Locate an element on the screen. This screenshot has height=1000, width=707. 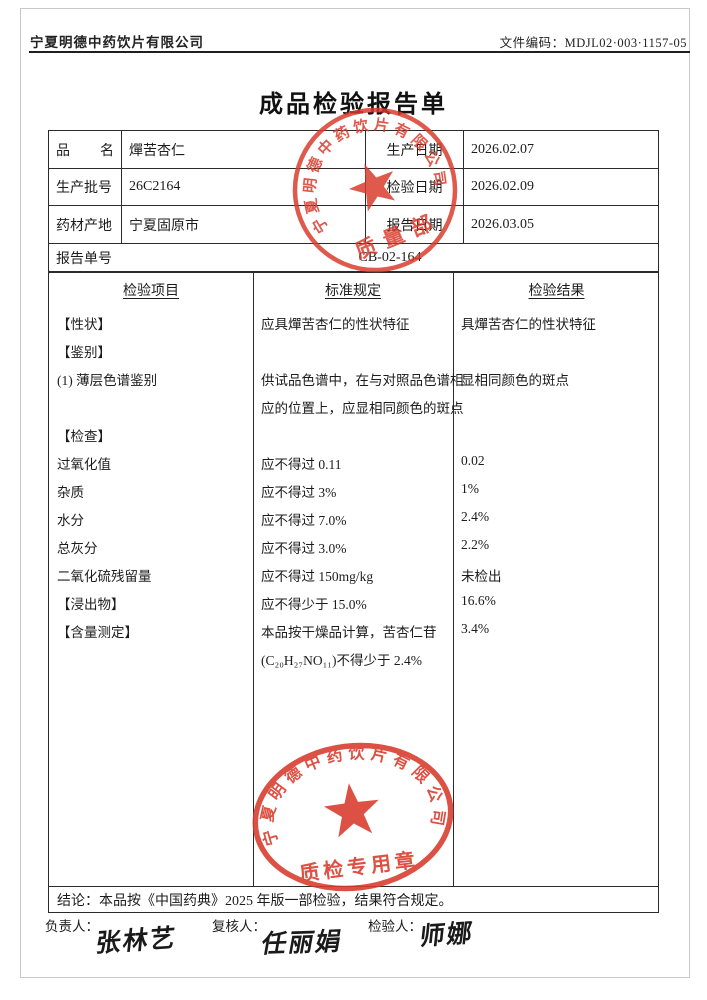
lead-signature: 张林艺 is located at coordinates (136, 940).